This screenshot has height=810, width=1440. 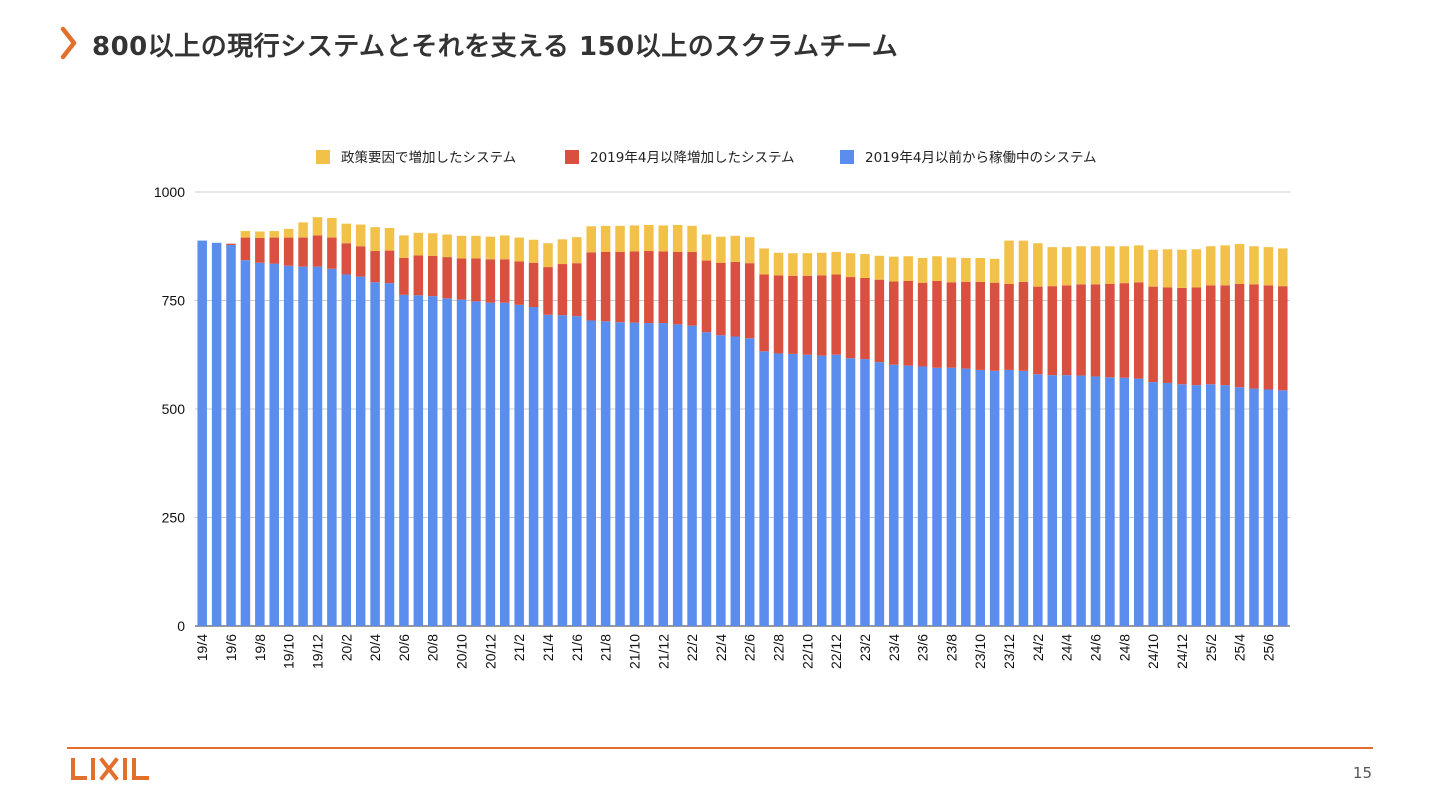 What do you see at coordinates (750, 647) in the screenshot?
I see `x-tick-label: 22/6` at bounding box center [750, 647].